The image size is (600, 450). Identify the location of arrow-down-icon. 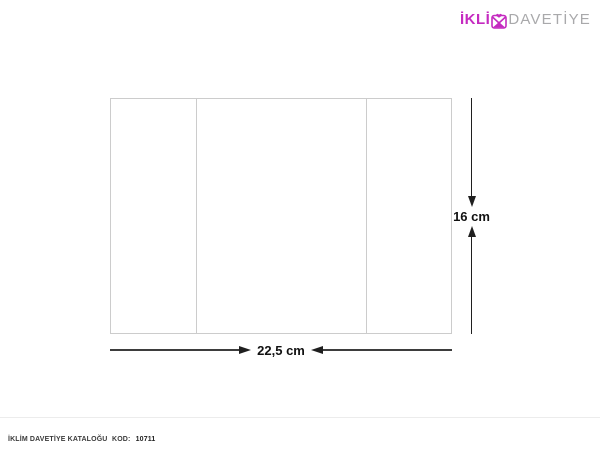
(471, 201).